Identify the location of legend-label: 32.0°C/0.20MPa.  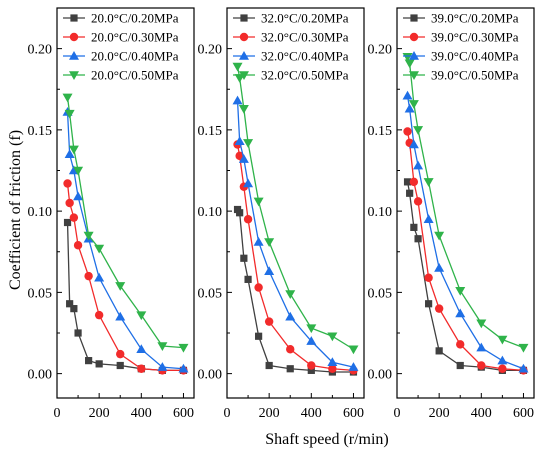
(305, 18).